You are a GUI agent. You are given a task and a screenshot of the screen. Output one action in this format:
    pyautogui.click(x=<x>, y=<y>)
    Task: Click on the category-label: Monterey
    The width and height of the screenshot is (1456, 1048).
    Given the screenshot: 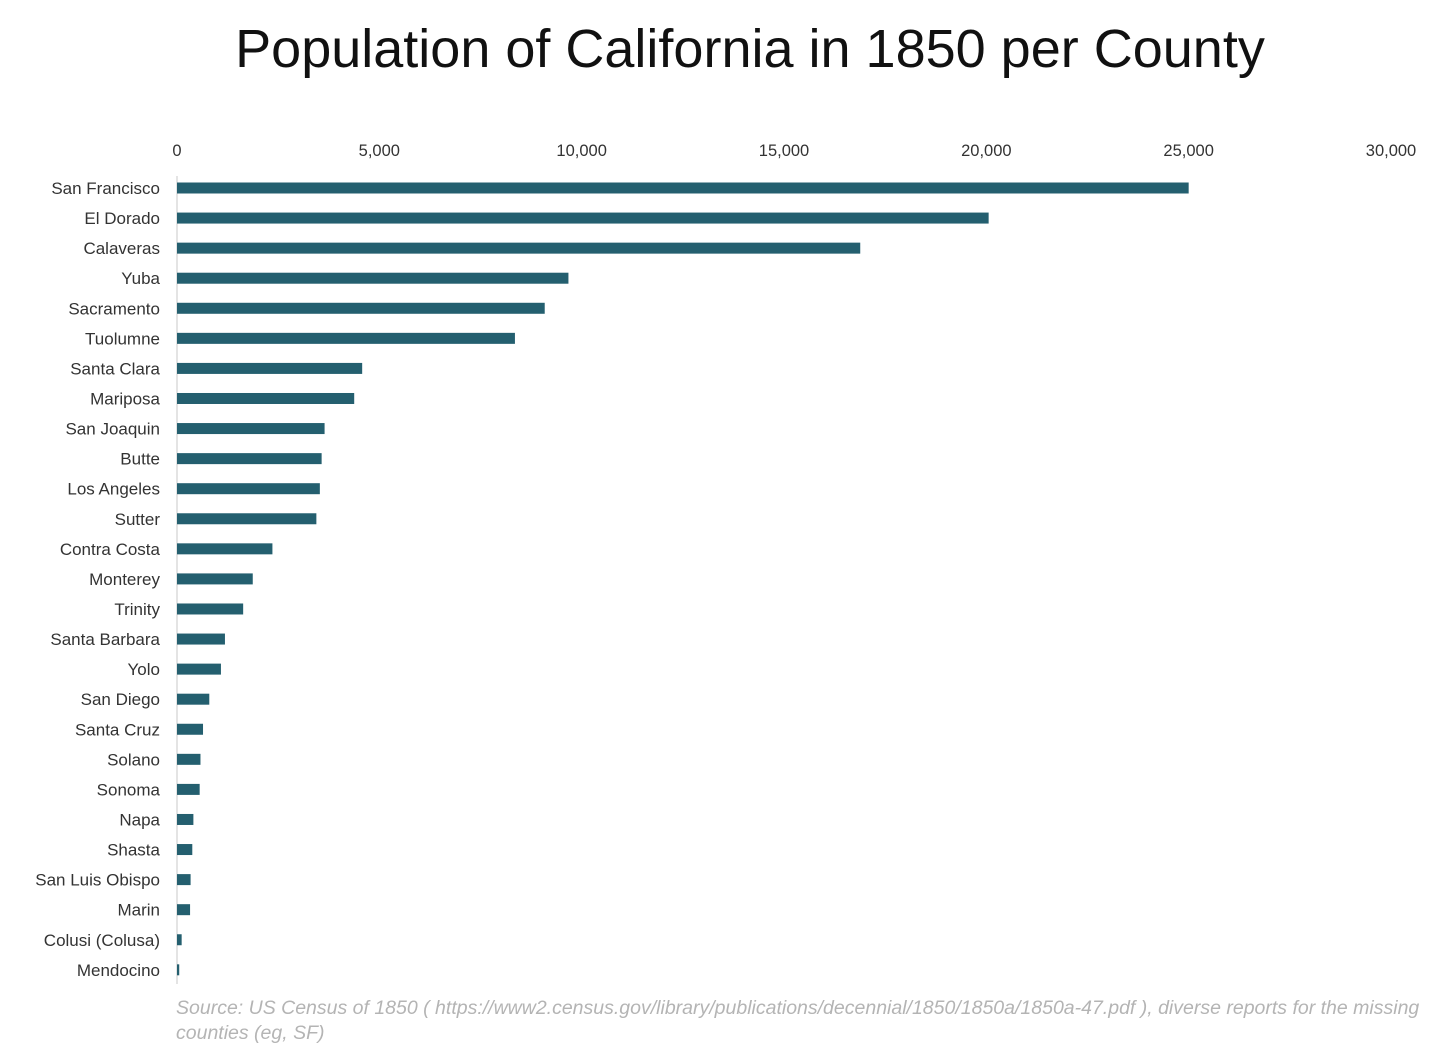 What is the action you would take?
    pyautogui.click(x=124, y=579)
    